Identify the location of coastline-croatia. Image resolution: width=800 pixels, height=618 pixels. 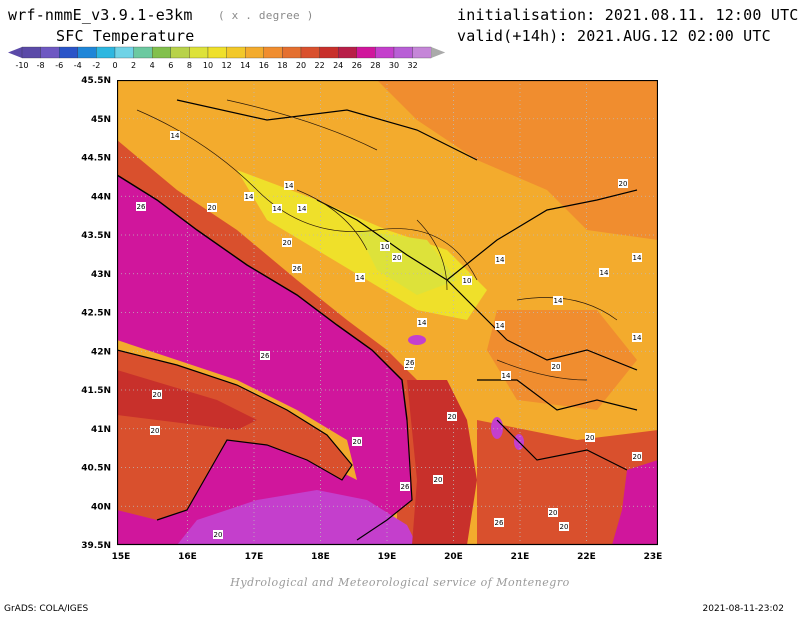
(262, 297).